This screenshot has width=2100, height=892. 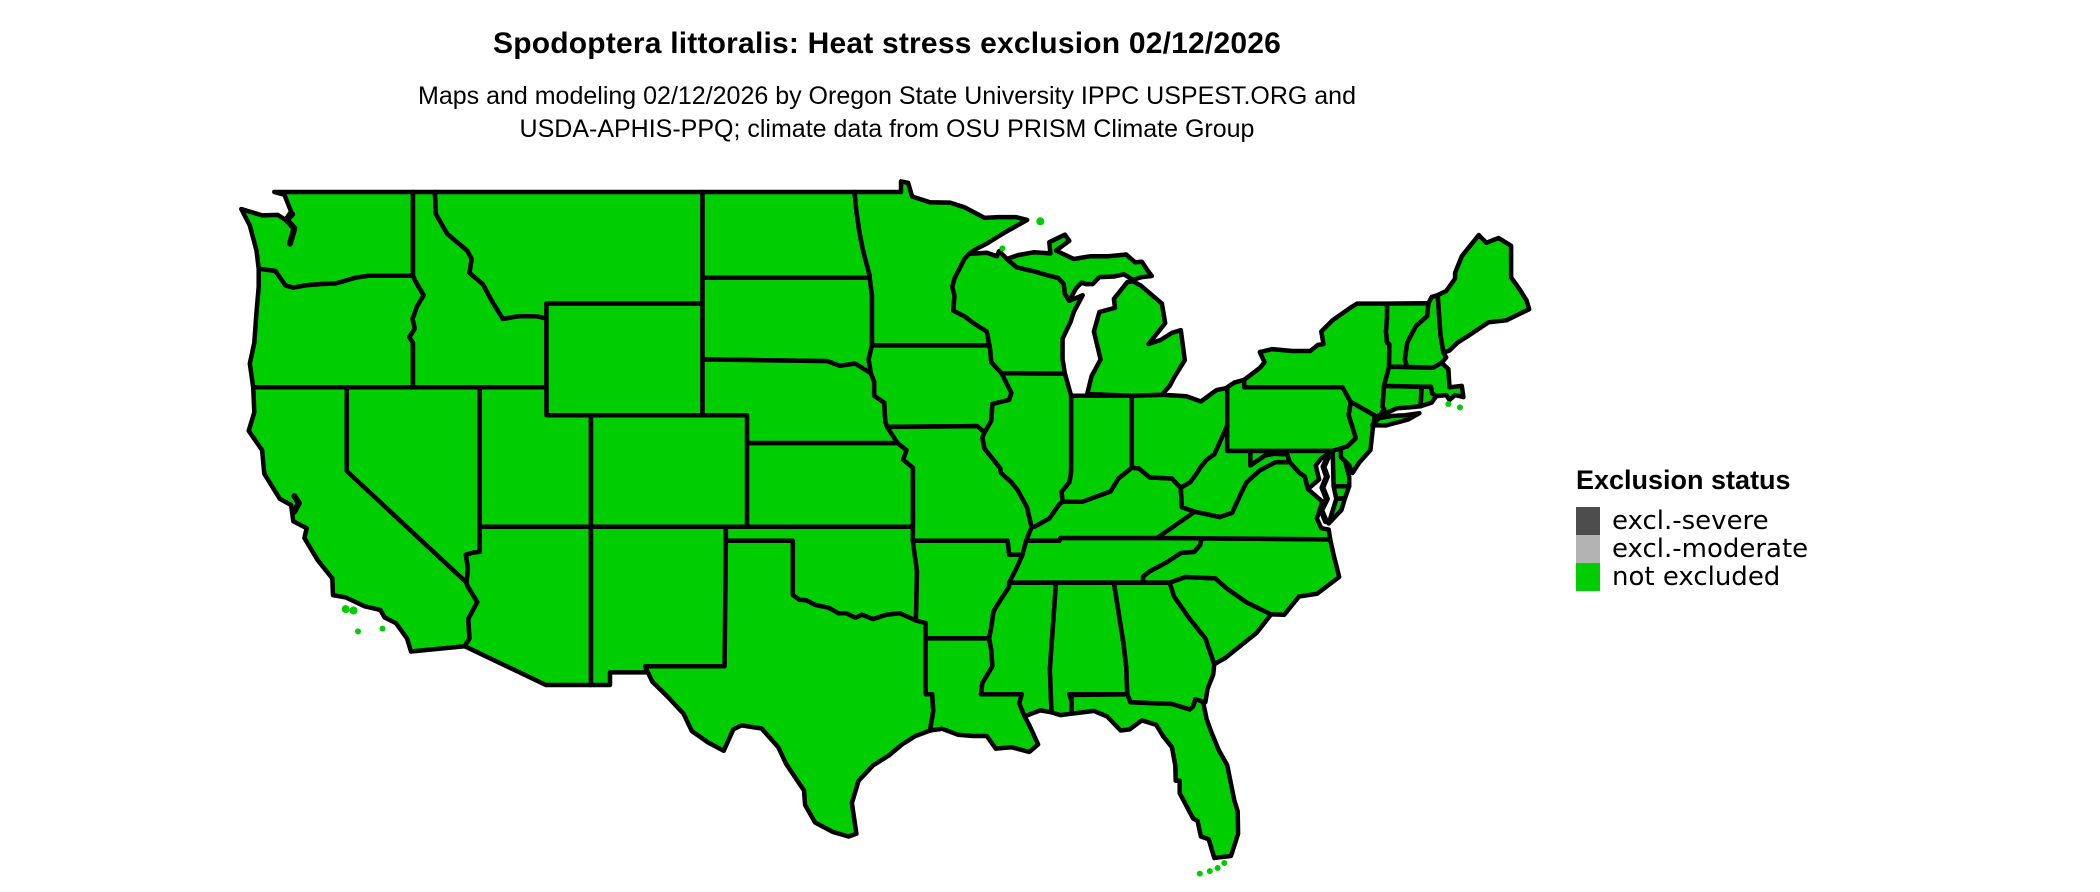 I want to click on state-michigan-lower, so click(x=1136, y=338).